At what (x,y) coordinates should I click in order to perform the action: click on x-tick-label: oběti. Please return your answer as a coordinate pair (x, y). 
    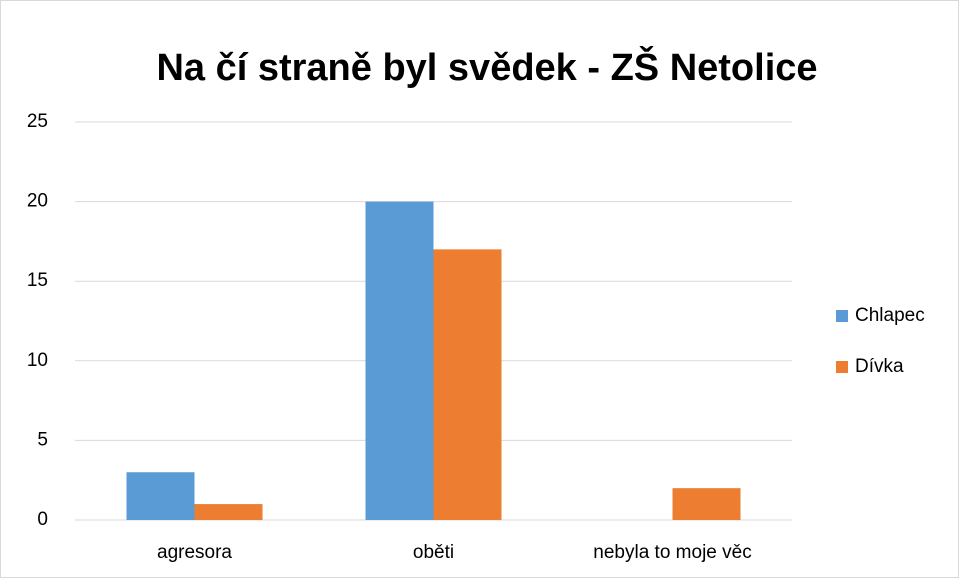
    Looking at the image, I should click on (433, 552).